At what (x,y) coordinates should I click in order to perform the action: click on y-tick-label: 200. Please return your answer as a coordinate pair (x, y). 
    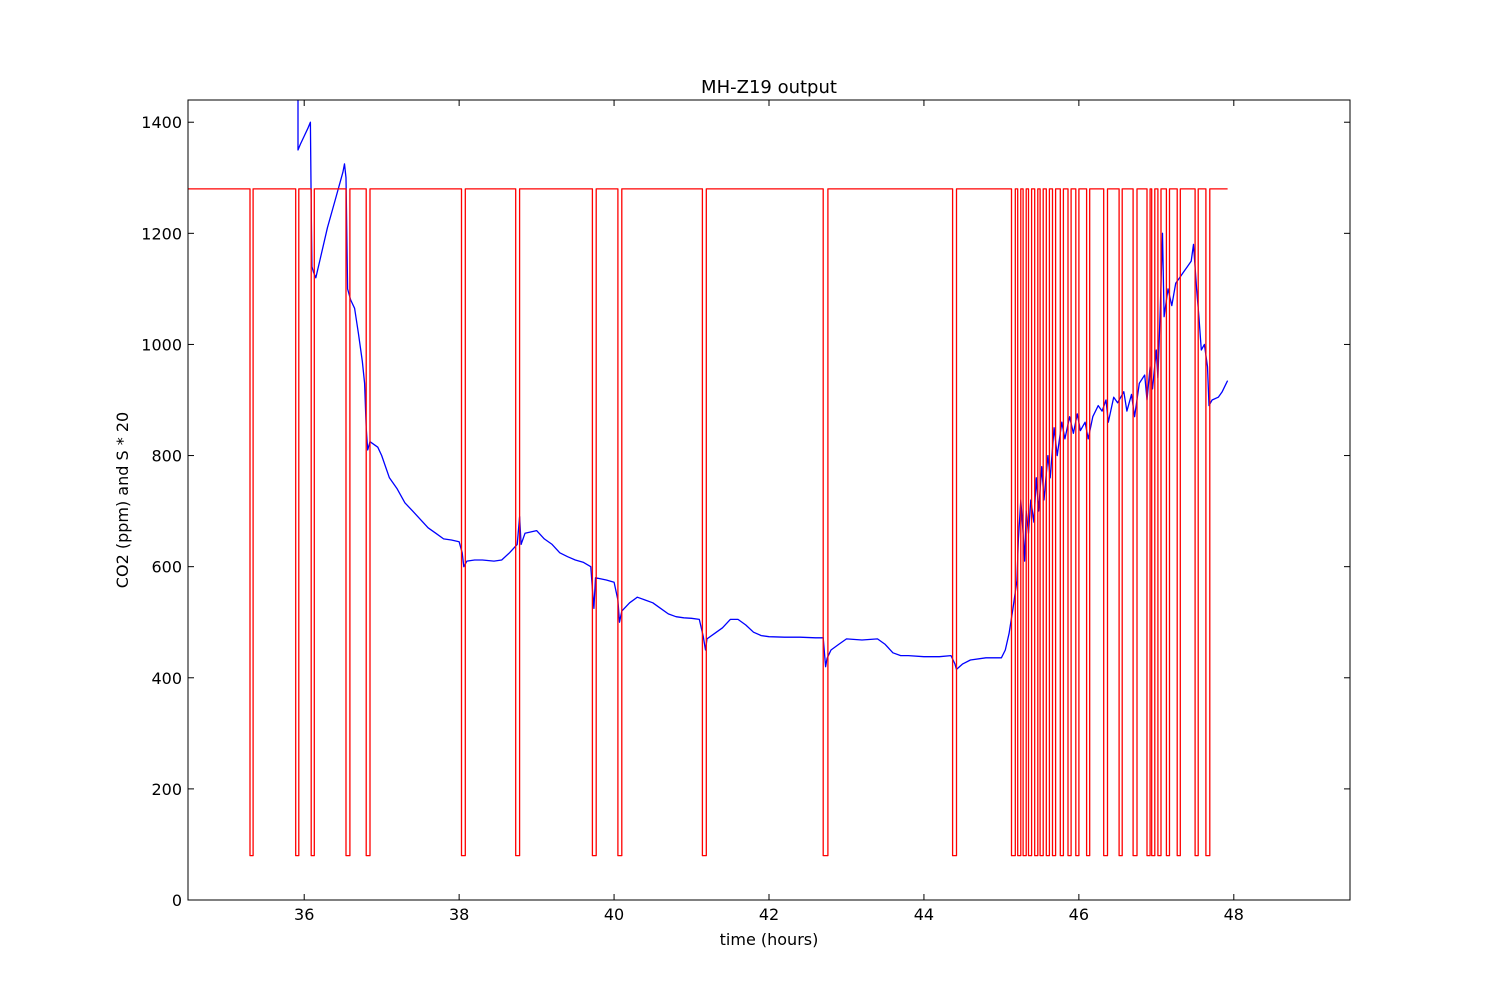
    Looking at the image, I should click on (166, 789).